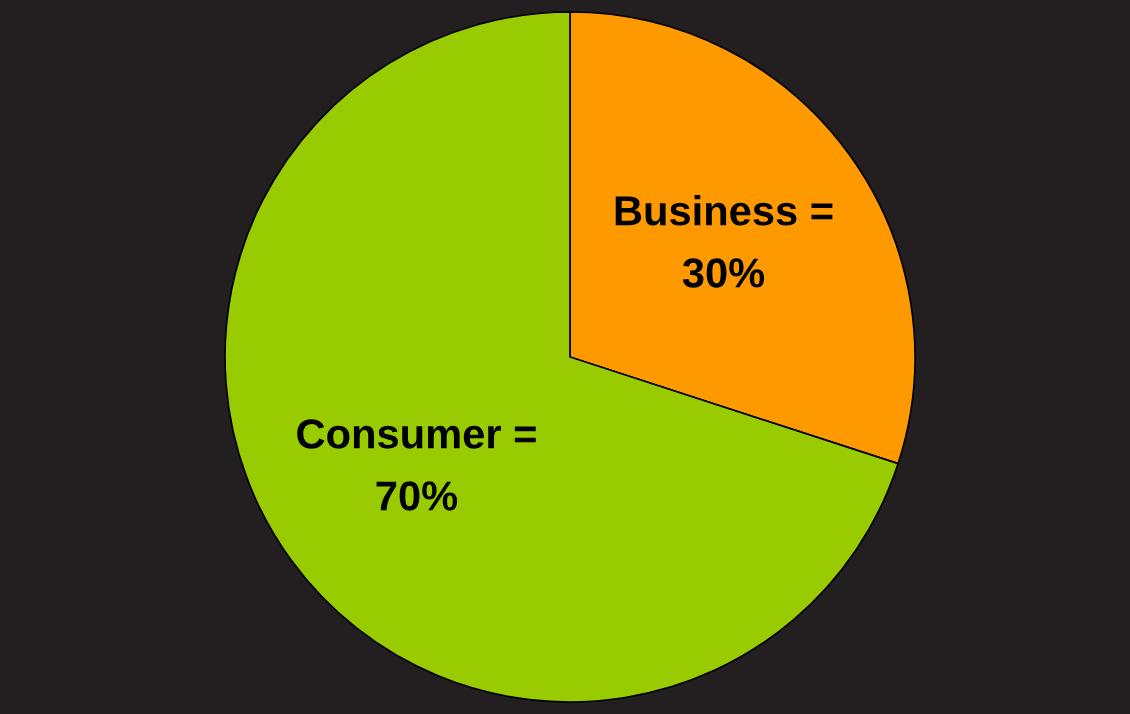 Image resolution: width=1130 pixels, height=714 pixels. Describe the element at coordinates (416, 434) in the screenshot. I see `slice-label: Consumer =` at that location.